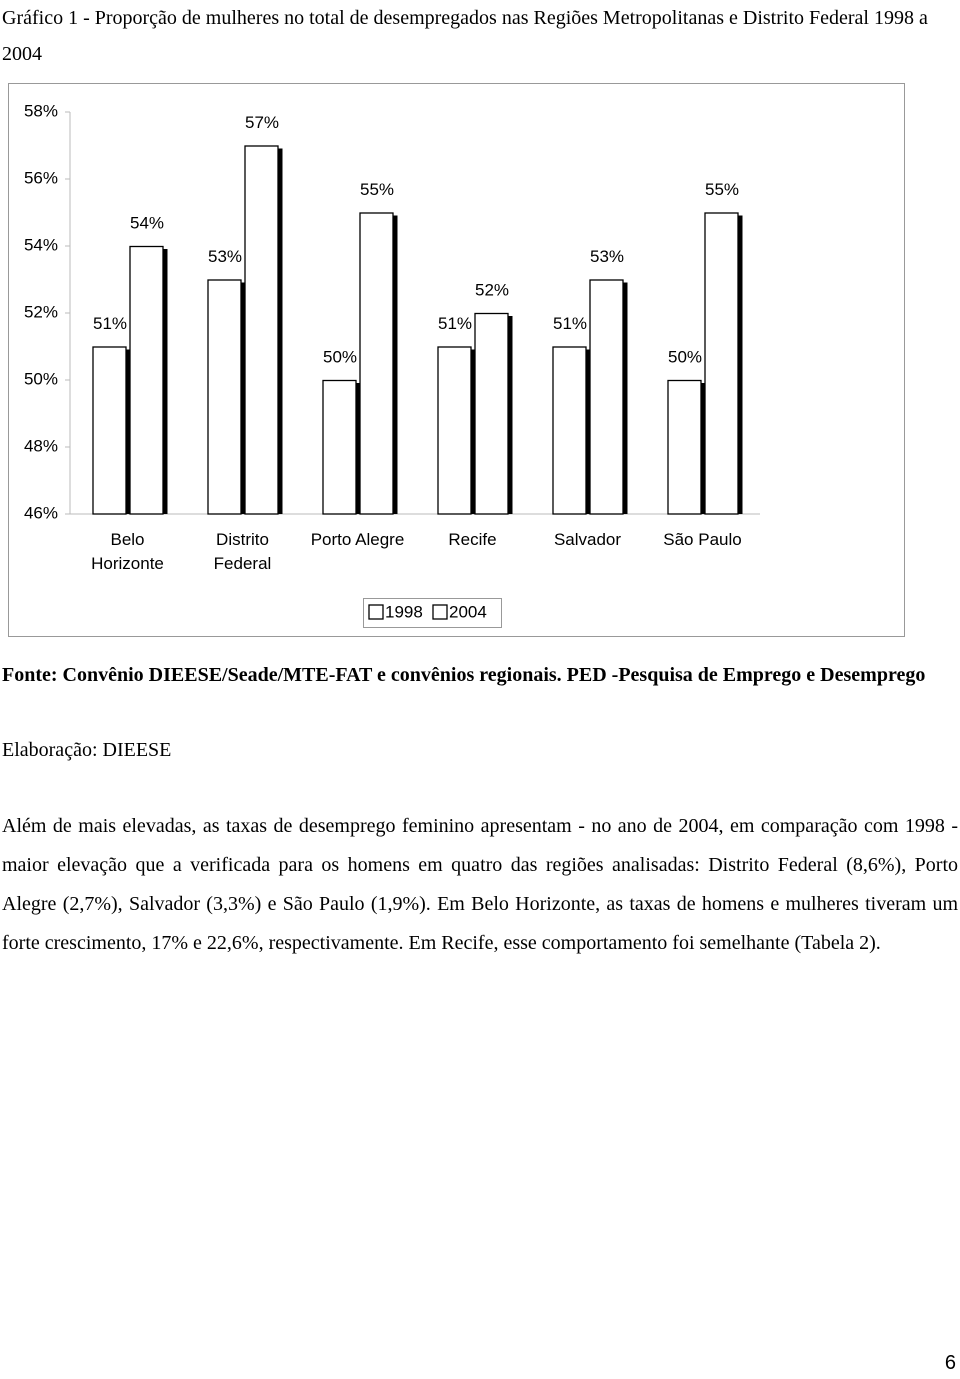  What do you see at coordinates (41, 378) in the screenshot?
I see `y-tick-label: 50%` at bounding box center [41, 378].